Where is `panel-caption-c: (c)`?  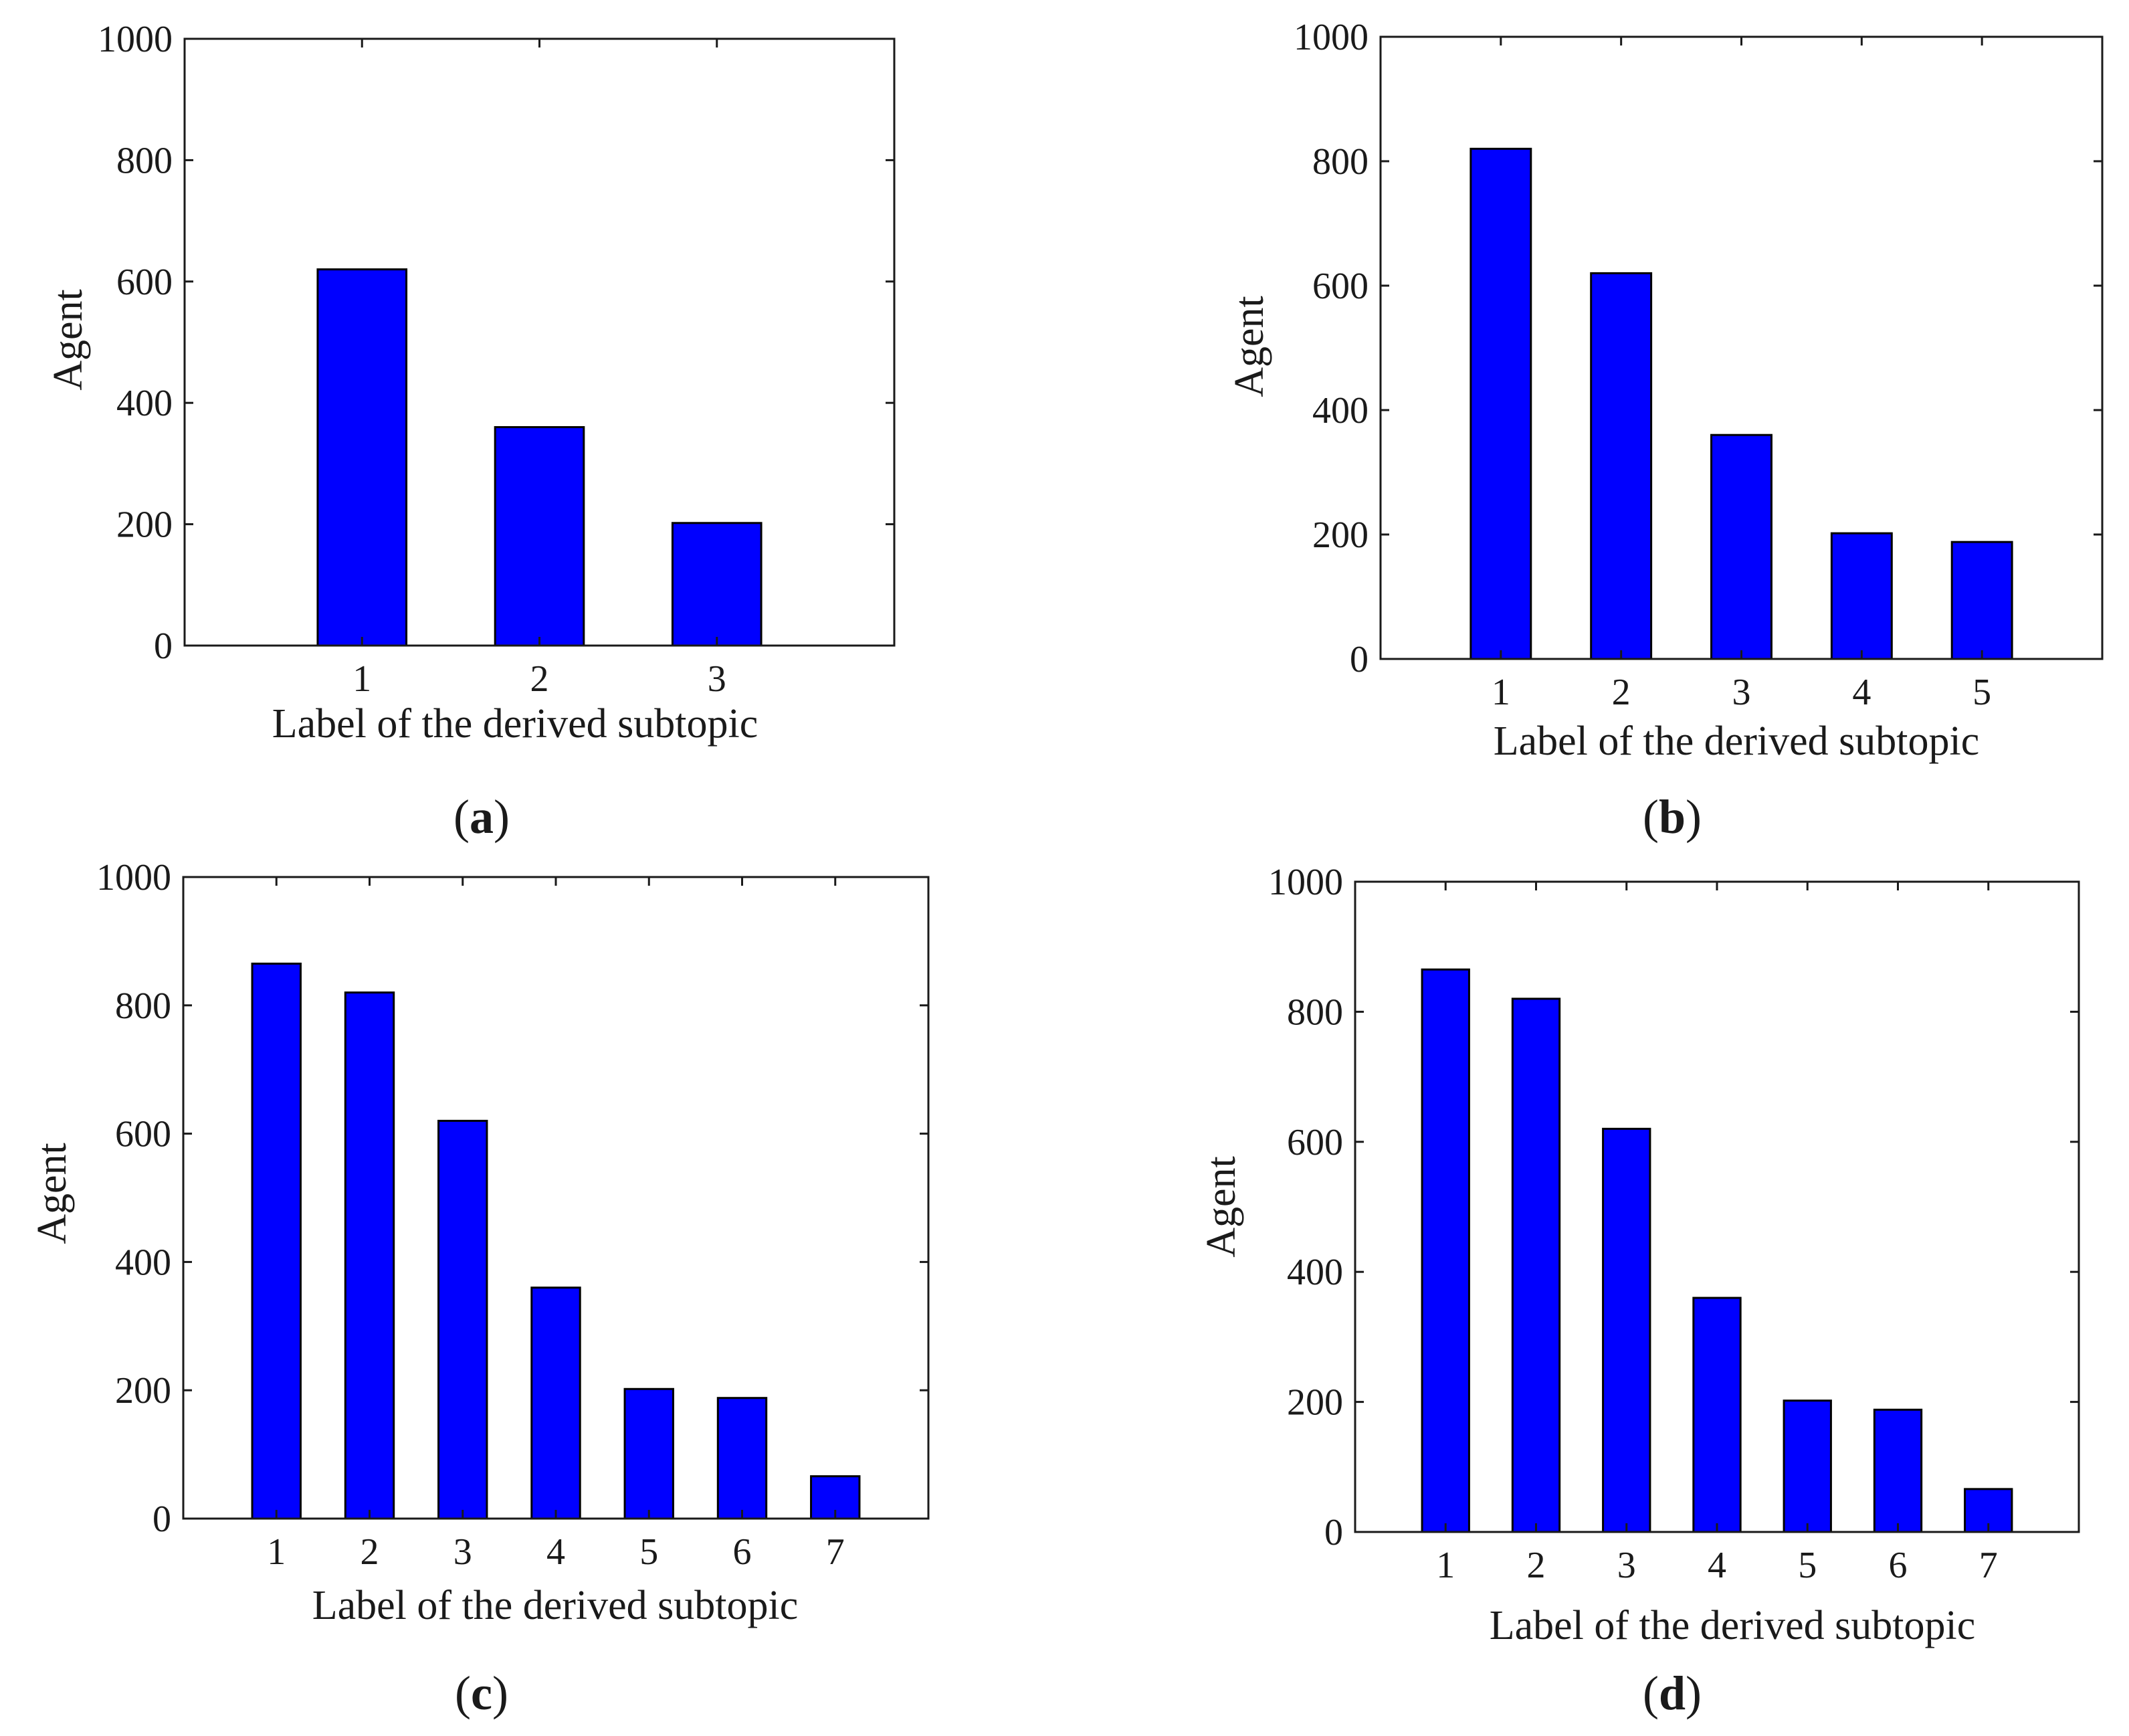 panel-caption-c: (c) is located at coordinates (481, 1693).